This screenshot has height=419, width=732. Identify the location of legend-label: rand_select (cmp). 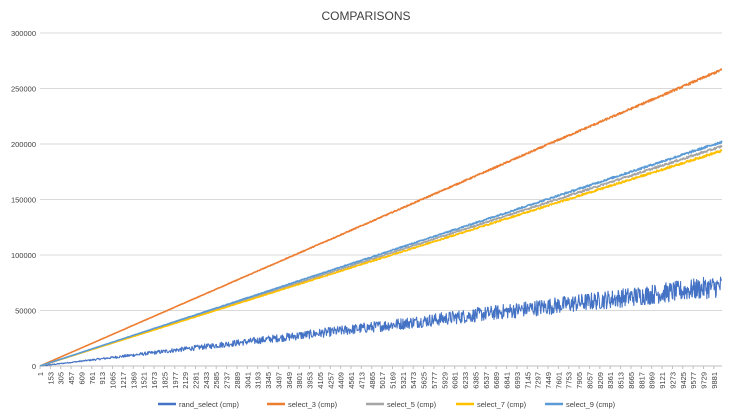
(209, 404).